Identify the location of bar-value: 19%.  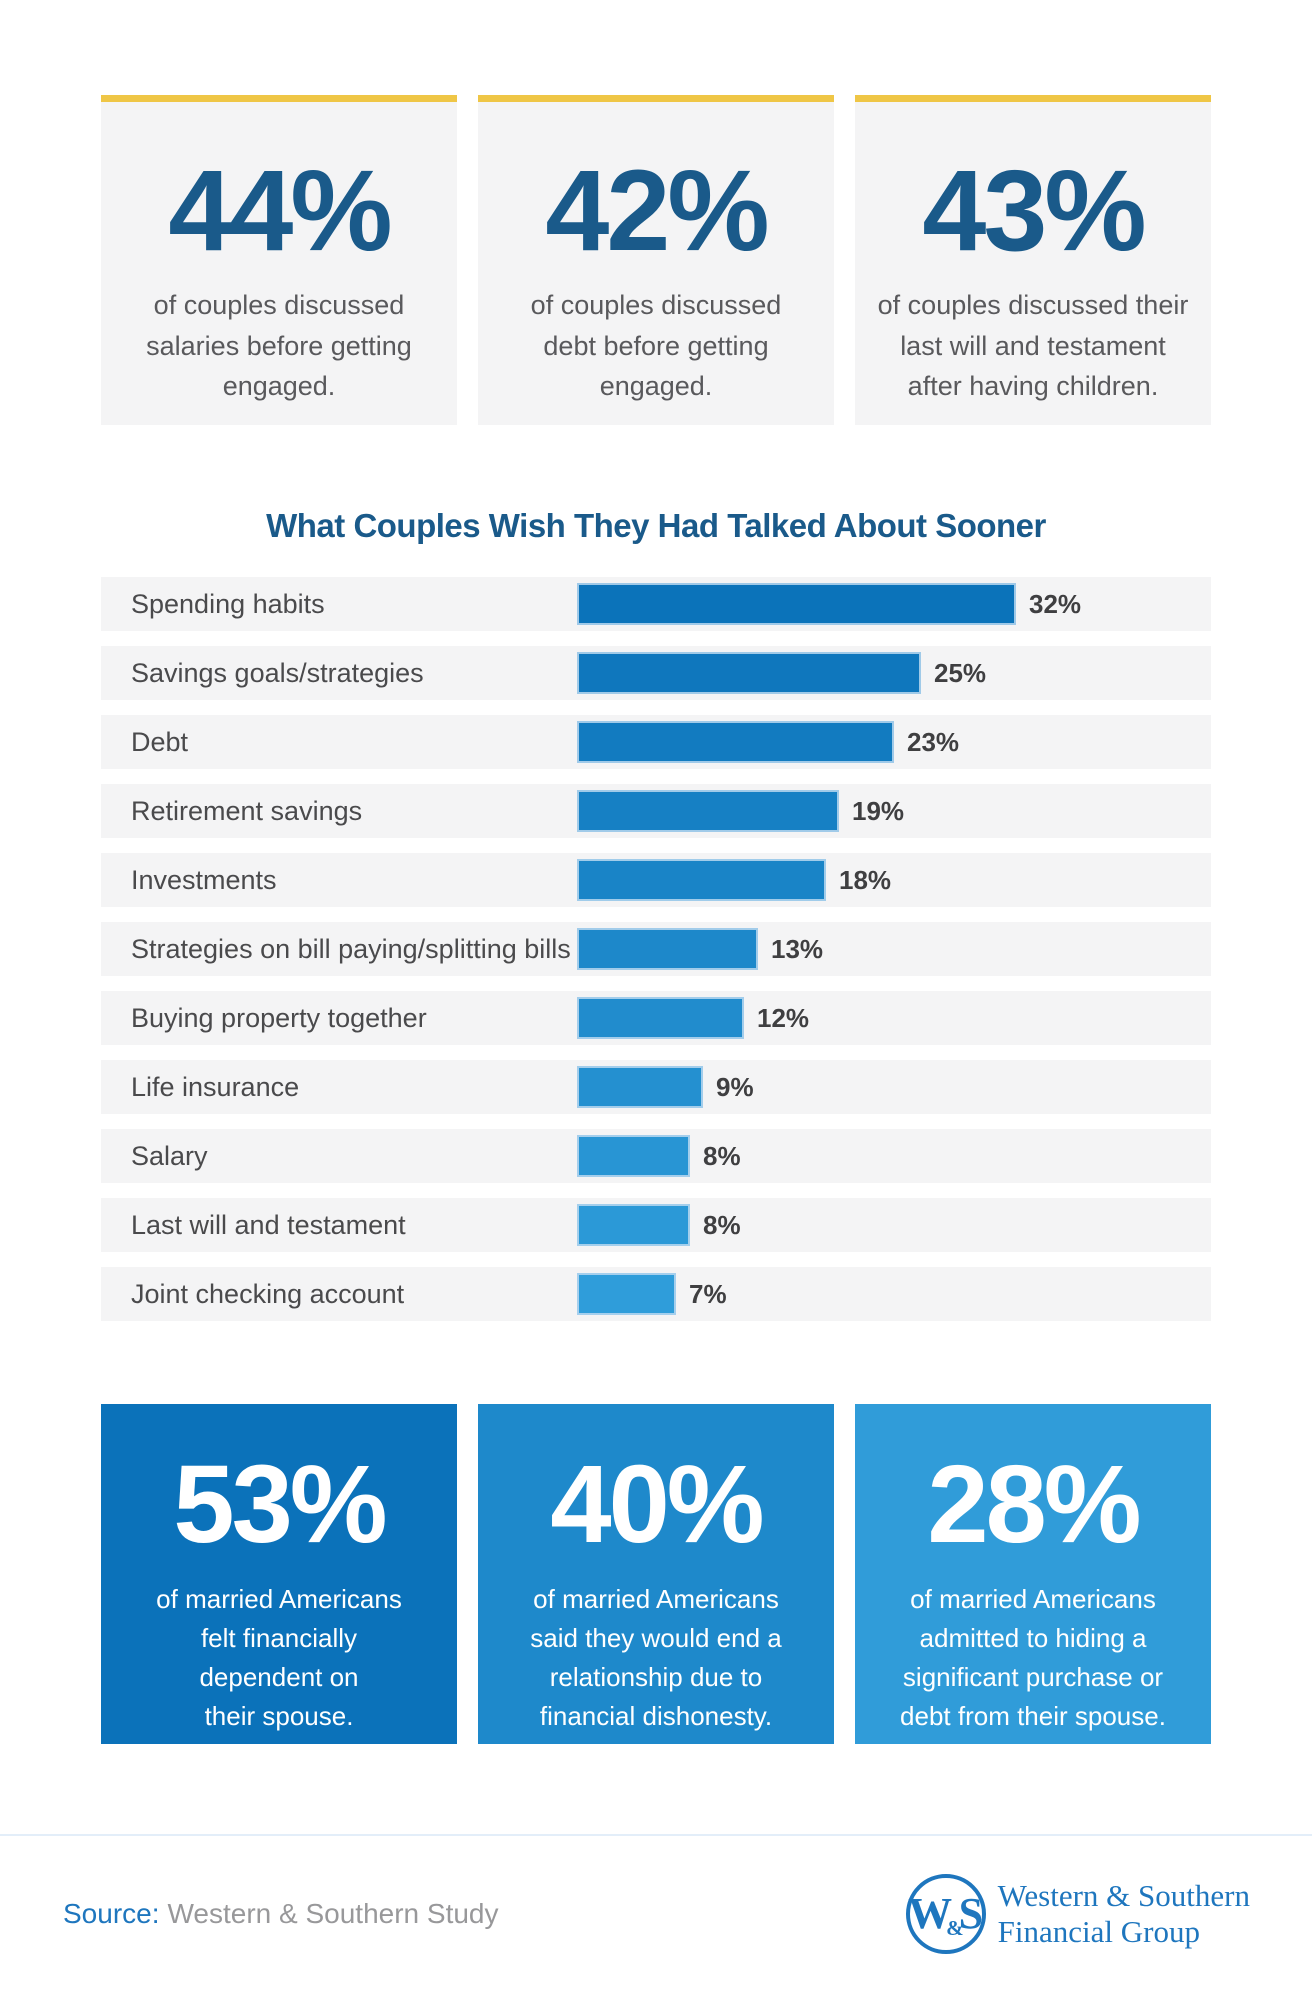
(878, 810).